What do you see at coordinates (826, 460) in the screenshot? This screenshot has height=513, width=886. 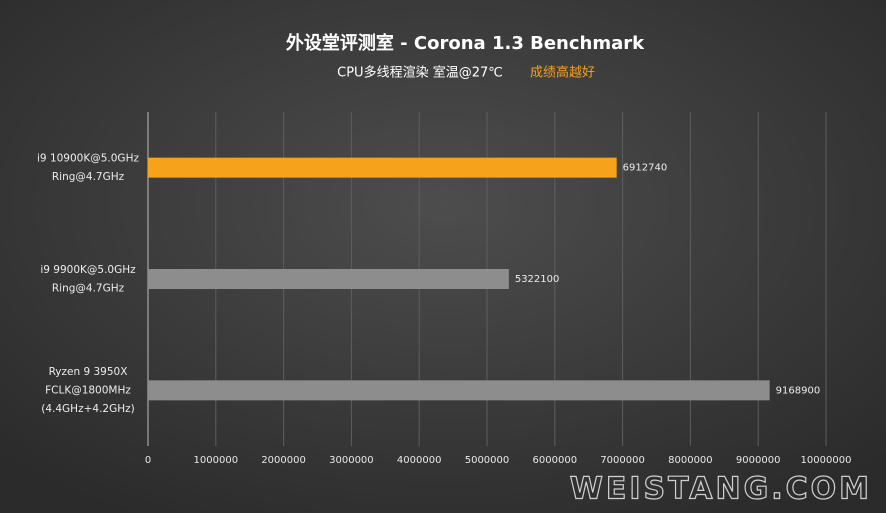 I see `x-tick-label: 10000000` at bounding box center [826, 460].